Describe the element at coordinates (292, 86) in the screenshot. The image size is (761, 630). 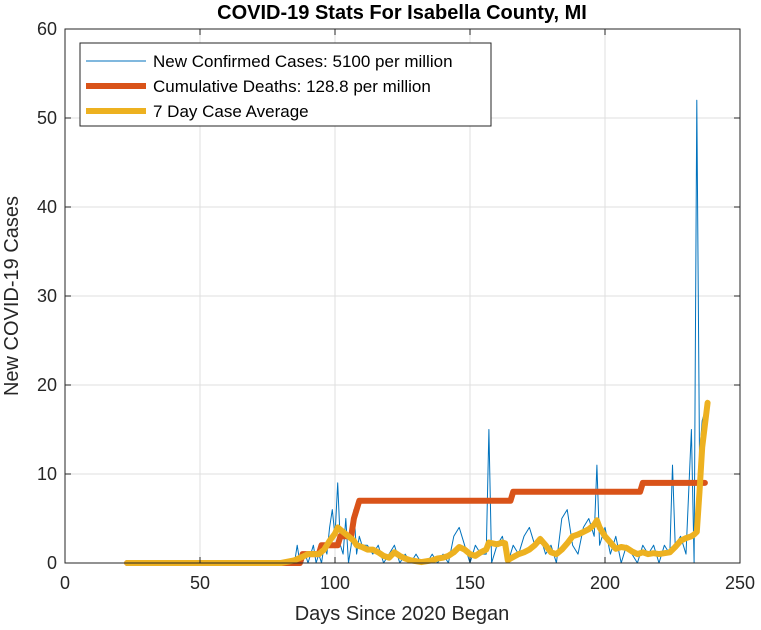
I see `legend-entry-2: Cumulative Deaths: 128.8 per million` at that location.